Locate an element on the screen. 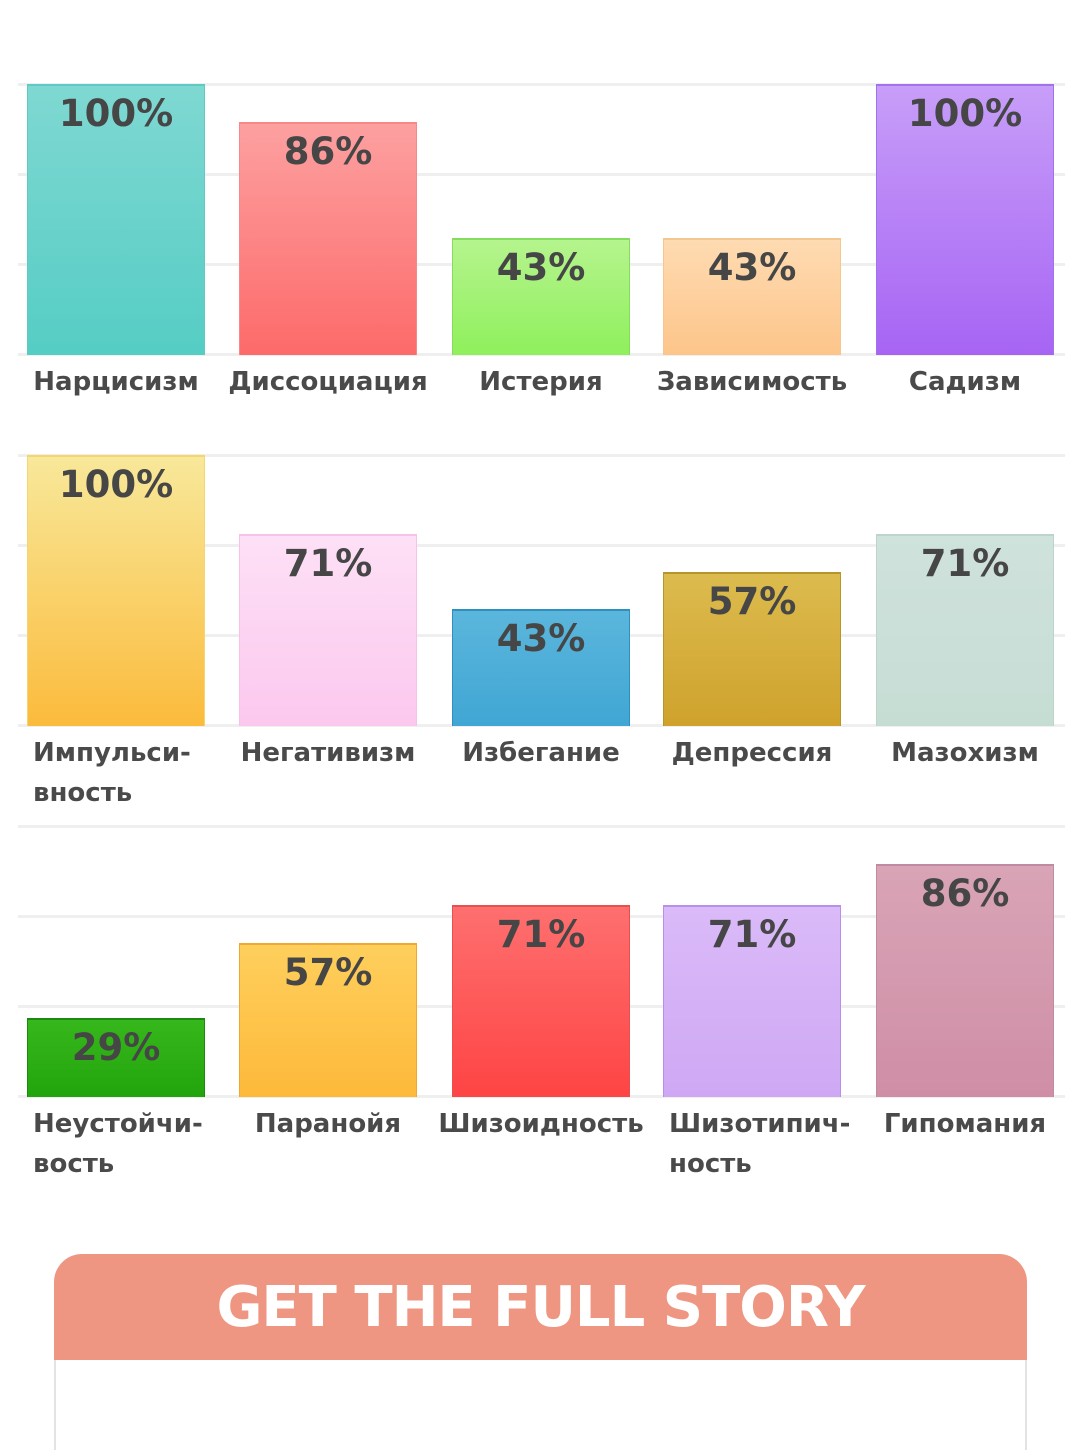 This screenshot has height=1450, width=1080. cta-label: GET THE FULL STORY is located at coordinates (540, 1307).